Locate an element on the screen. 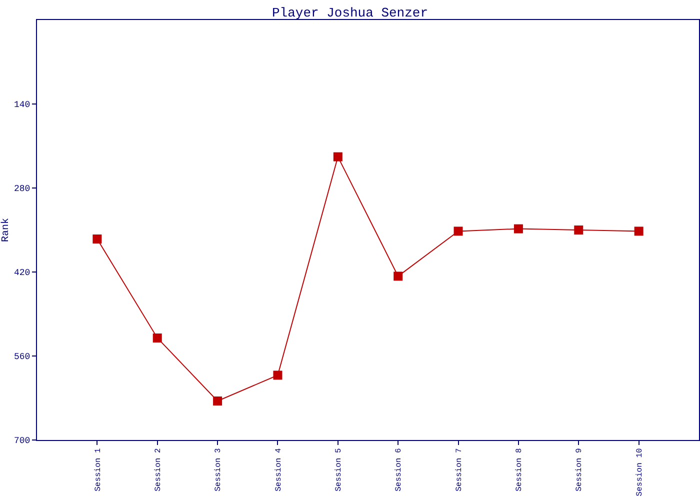 The height and width of the screenshot is (500, 700). x-tick-label: Session 8 is located at coordinates (519, 470).